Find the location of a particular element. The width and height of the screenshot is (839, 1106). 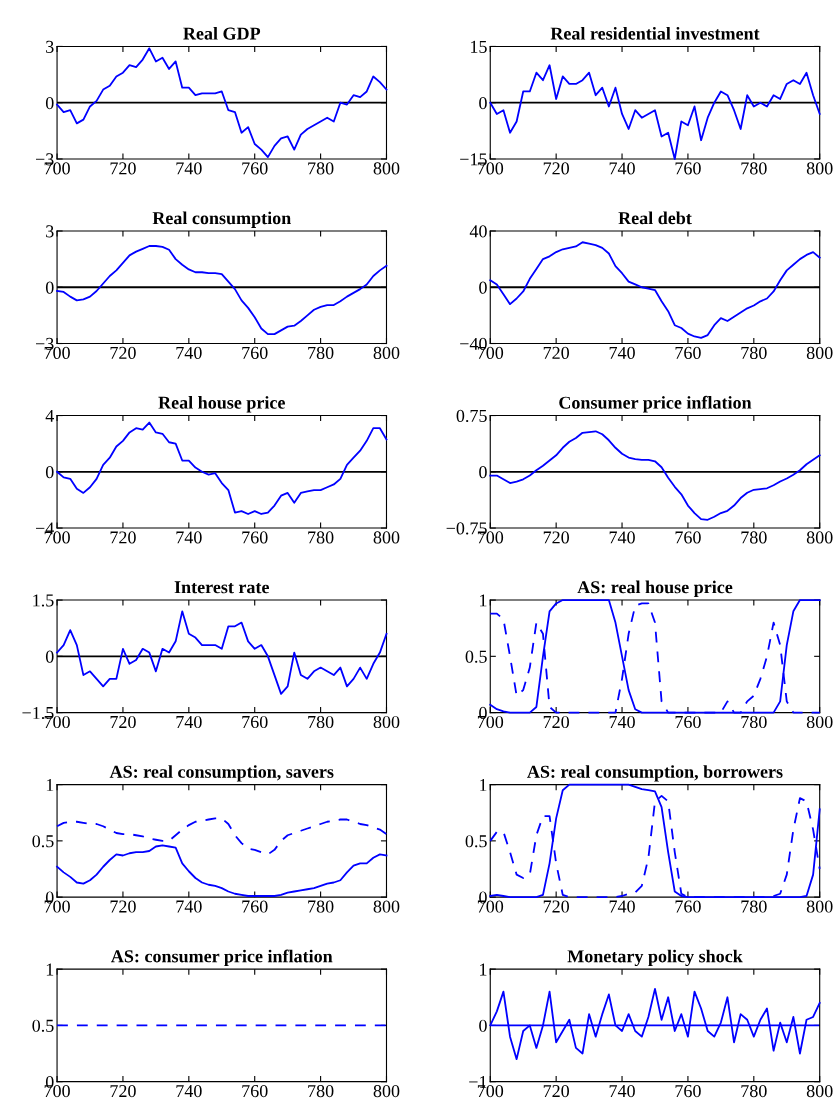

y-tick-label: 40 is located at coordinates (478, 231).